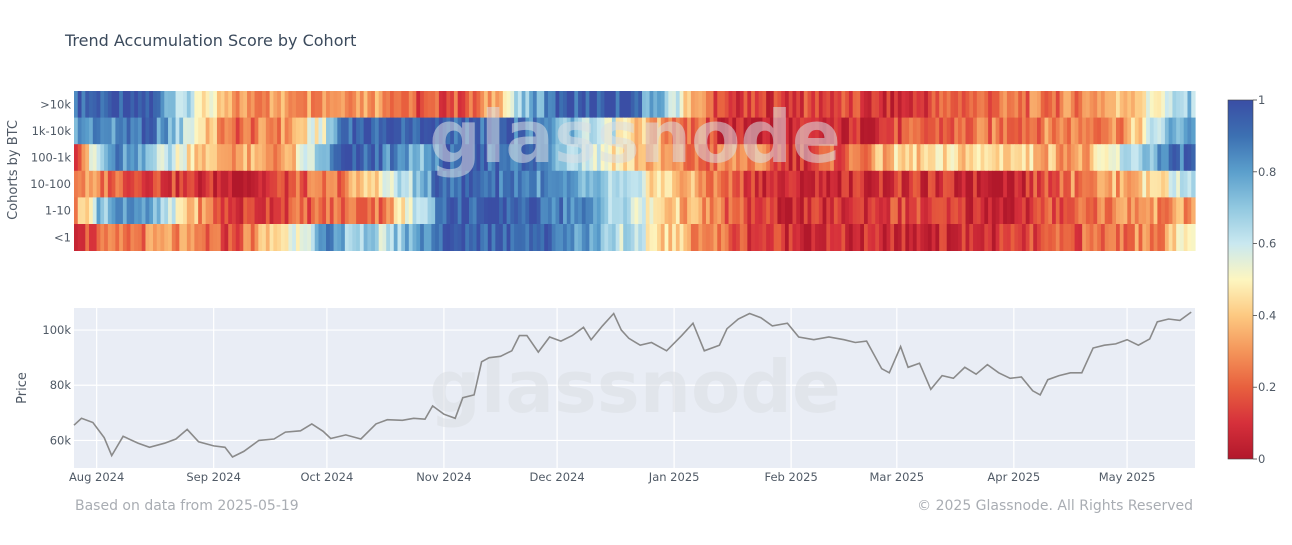  Describe the element at coordinates (1261, 100) in the screenshot. I see `colorbar-tick-label: 1` at that location.